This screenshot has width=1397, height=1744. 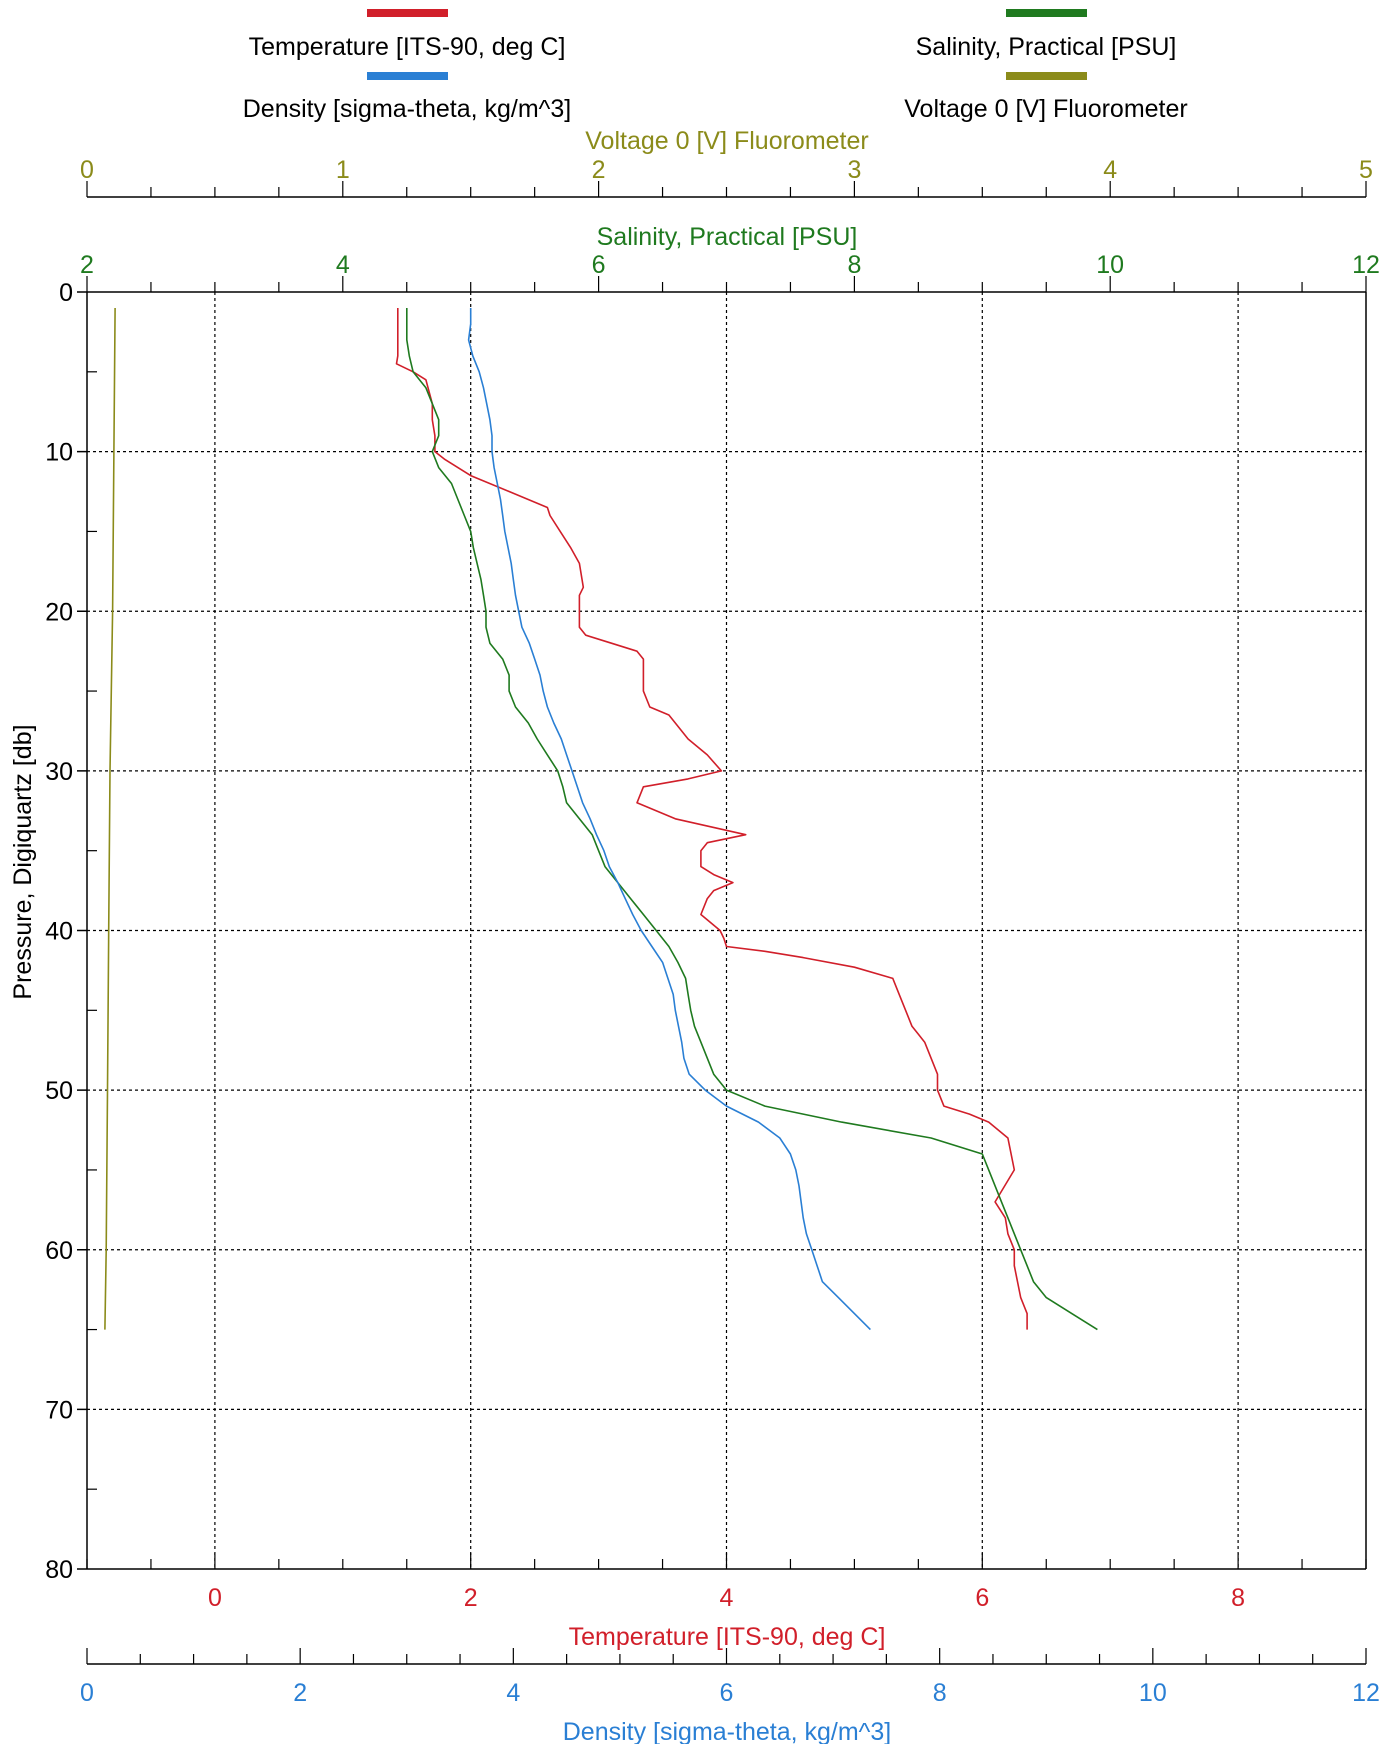 What do you see at coordinates (343, 170) in the screenshot?
I see `x-tick-label-fluorometer-1: 1` at bounding box center [343, 170].